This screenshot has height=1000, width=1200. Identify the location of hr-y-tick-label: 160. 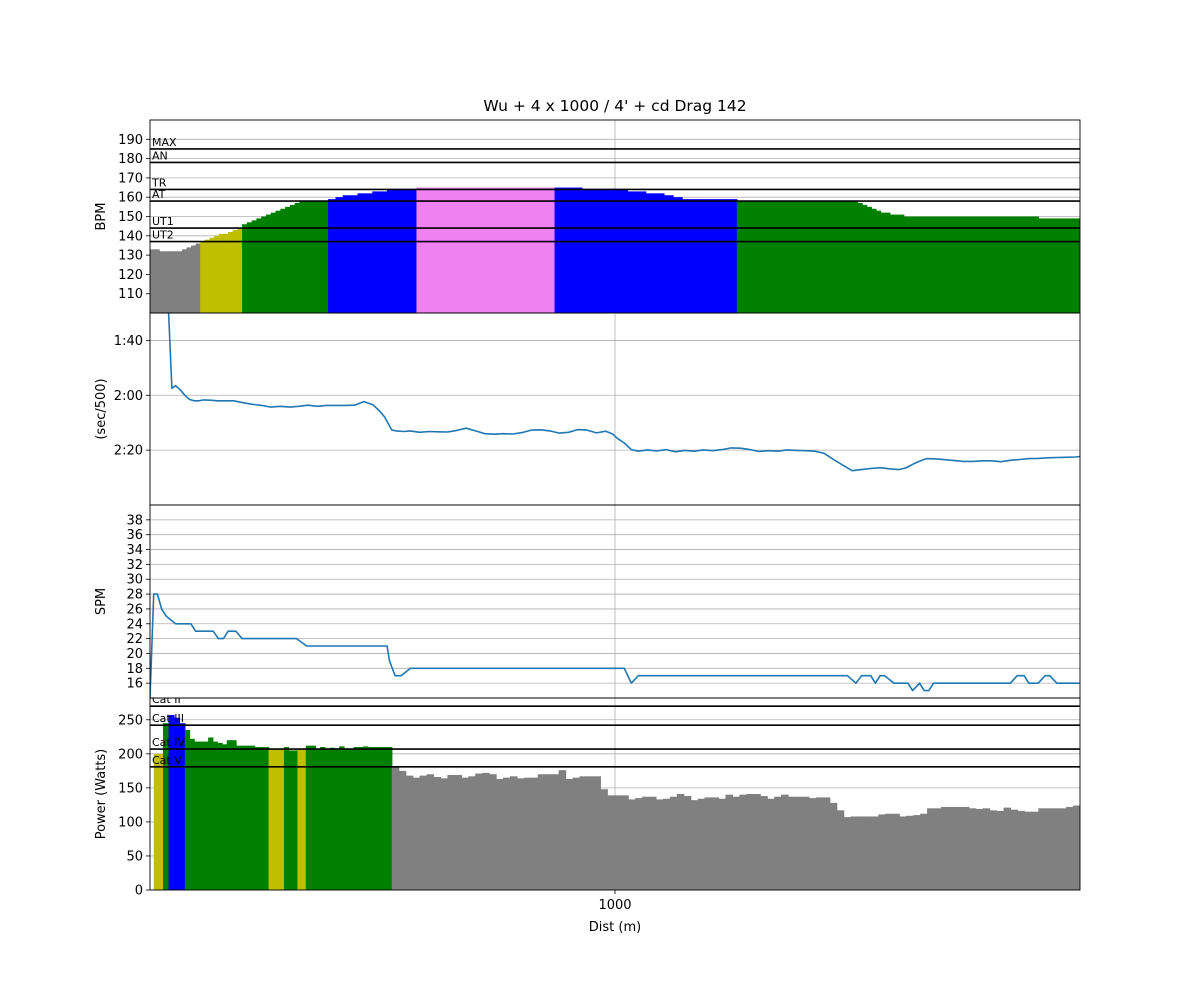
(130, 198).